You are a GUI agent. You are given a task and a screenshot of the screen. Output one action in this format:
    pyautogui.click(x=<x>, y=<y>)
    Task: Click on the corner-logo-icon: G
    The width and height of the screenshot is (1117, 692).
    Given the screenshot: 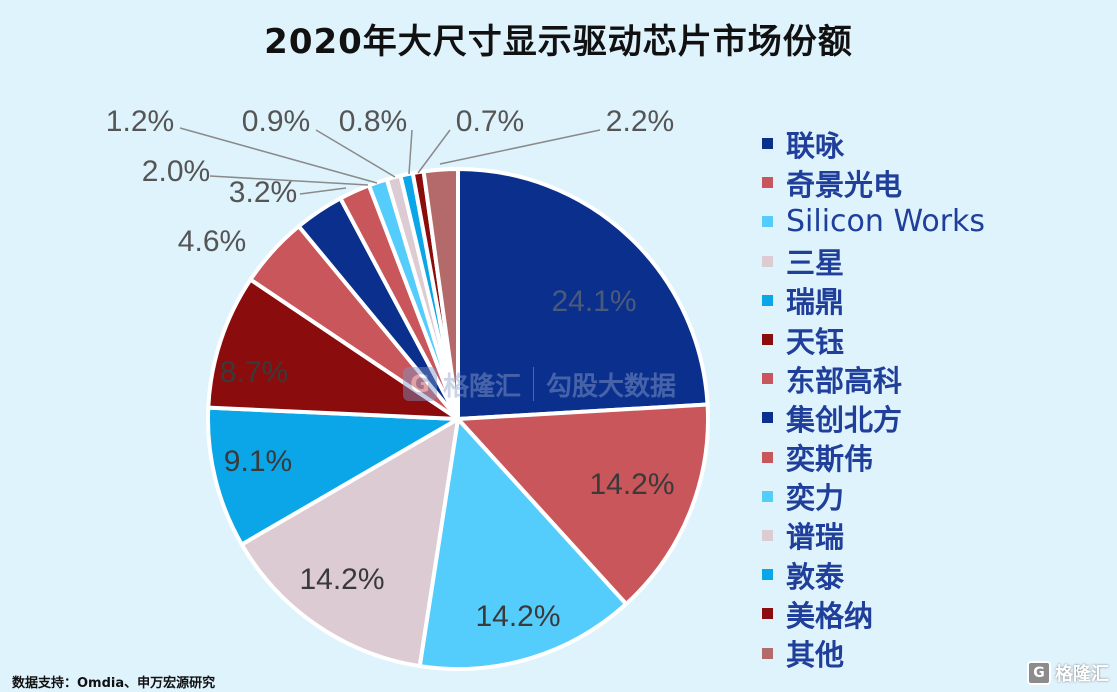 What is the action you would take?
    pyautogui.click(x=1039, y=673)
    